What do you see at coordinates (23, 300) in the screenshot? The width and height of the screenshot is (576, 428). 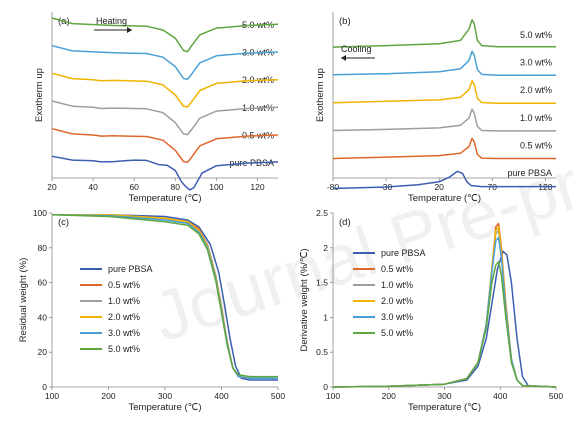 I see `y-axis-label: Residual weight (%)` at bounding box center [23, 300].